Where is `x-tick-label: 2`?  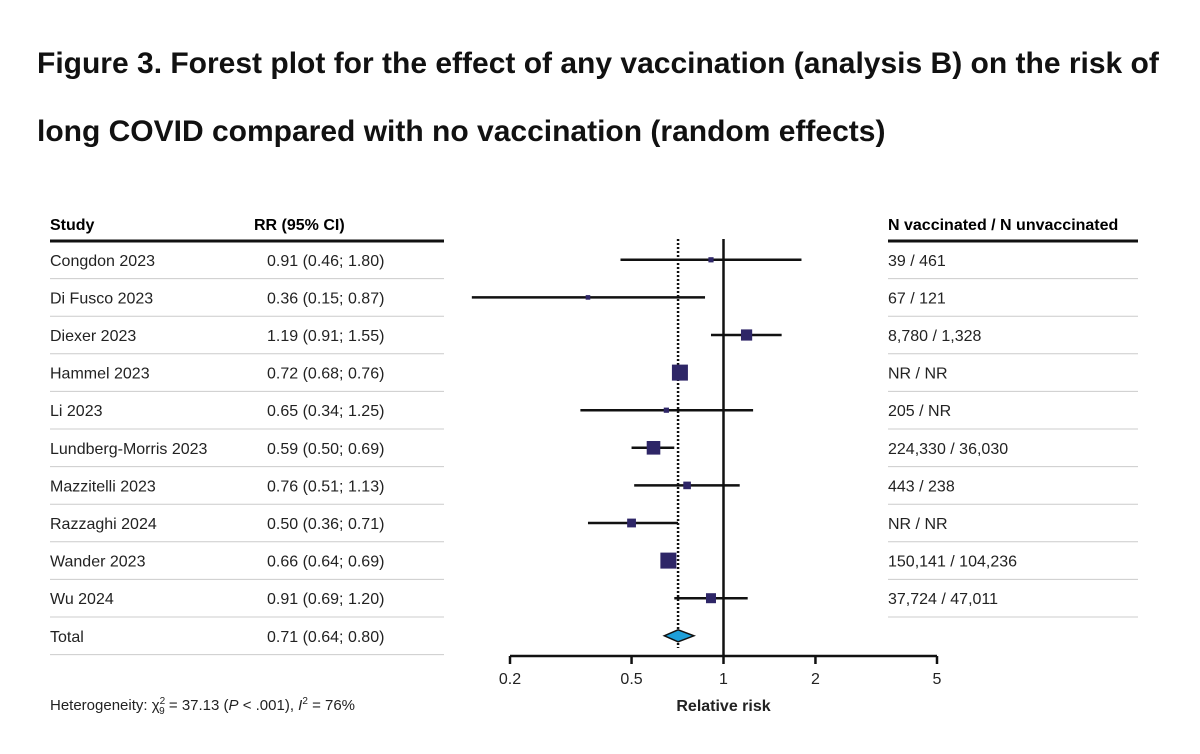
x-tick-label: 2 is located at coordinates (815, 679).